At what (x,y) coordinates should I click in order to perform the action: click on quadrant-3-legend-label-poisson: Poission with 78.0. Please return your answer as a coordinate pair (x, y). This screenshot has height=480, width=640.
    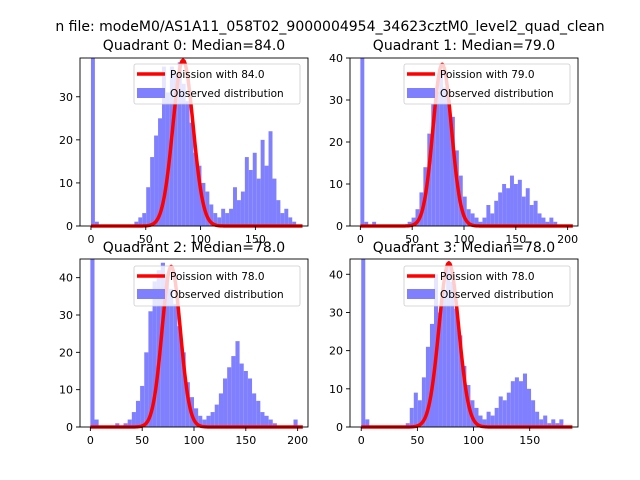
    Looking at the image, I should click on (487, 277).